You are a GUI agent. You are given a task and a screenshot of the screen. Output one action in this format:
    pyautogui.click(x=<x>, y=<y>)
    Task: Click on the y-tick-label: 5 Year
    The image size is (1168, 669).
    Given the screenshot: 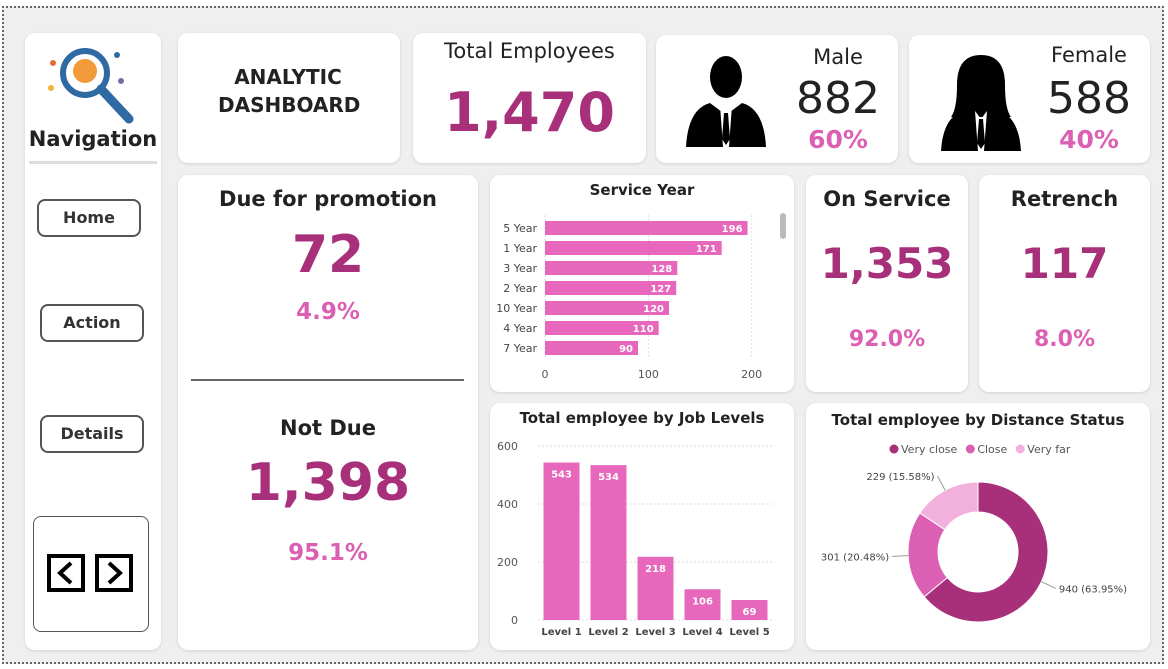 What is the action you would take?
    pyautogui.click(x=520, y=228)
    